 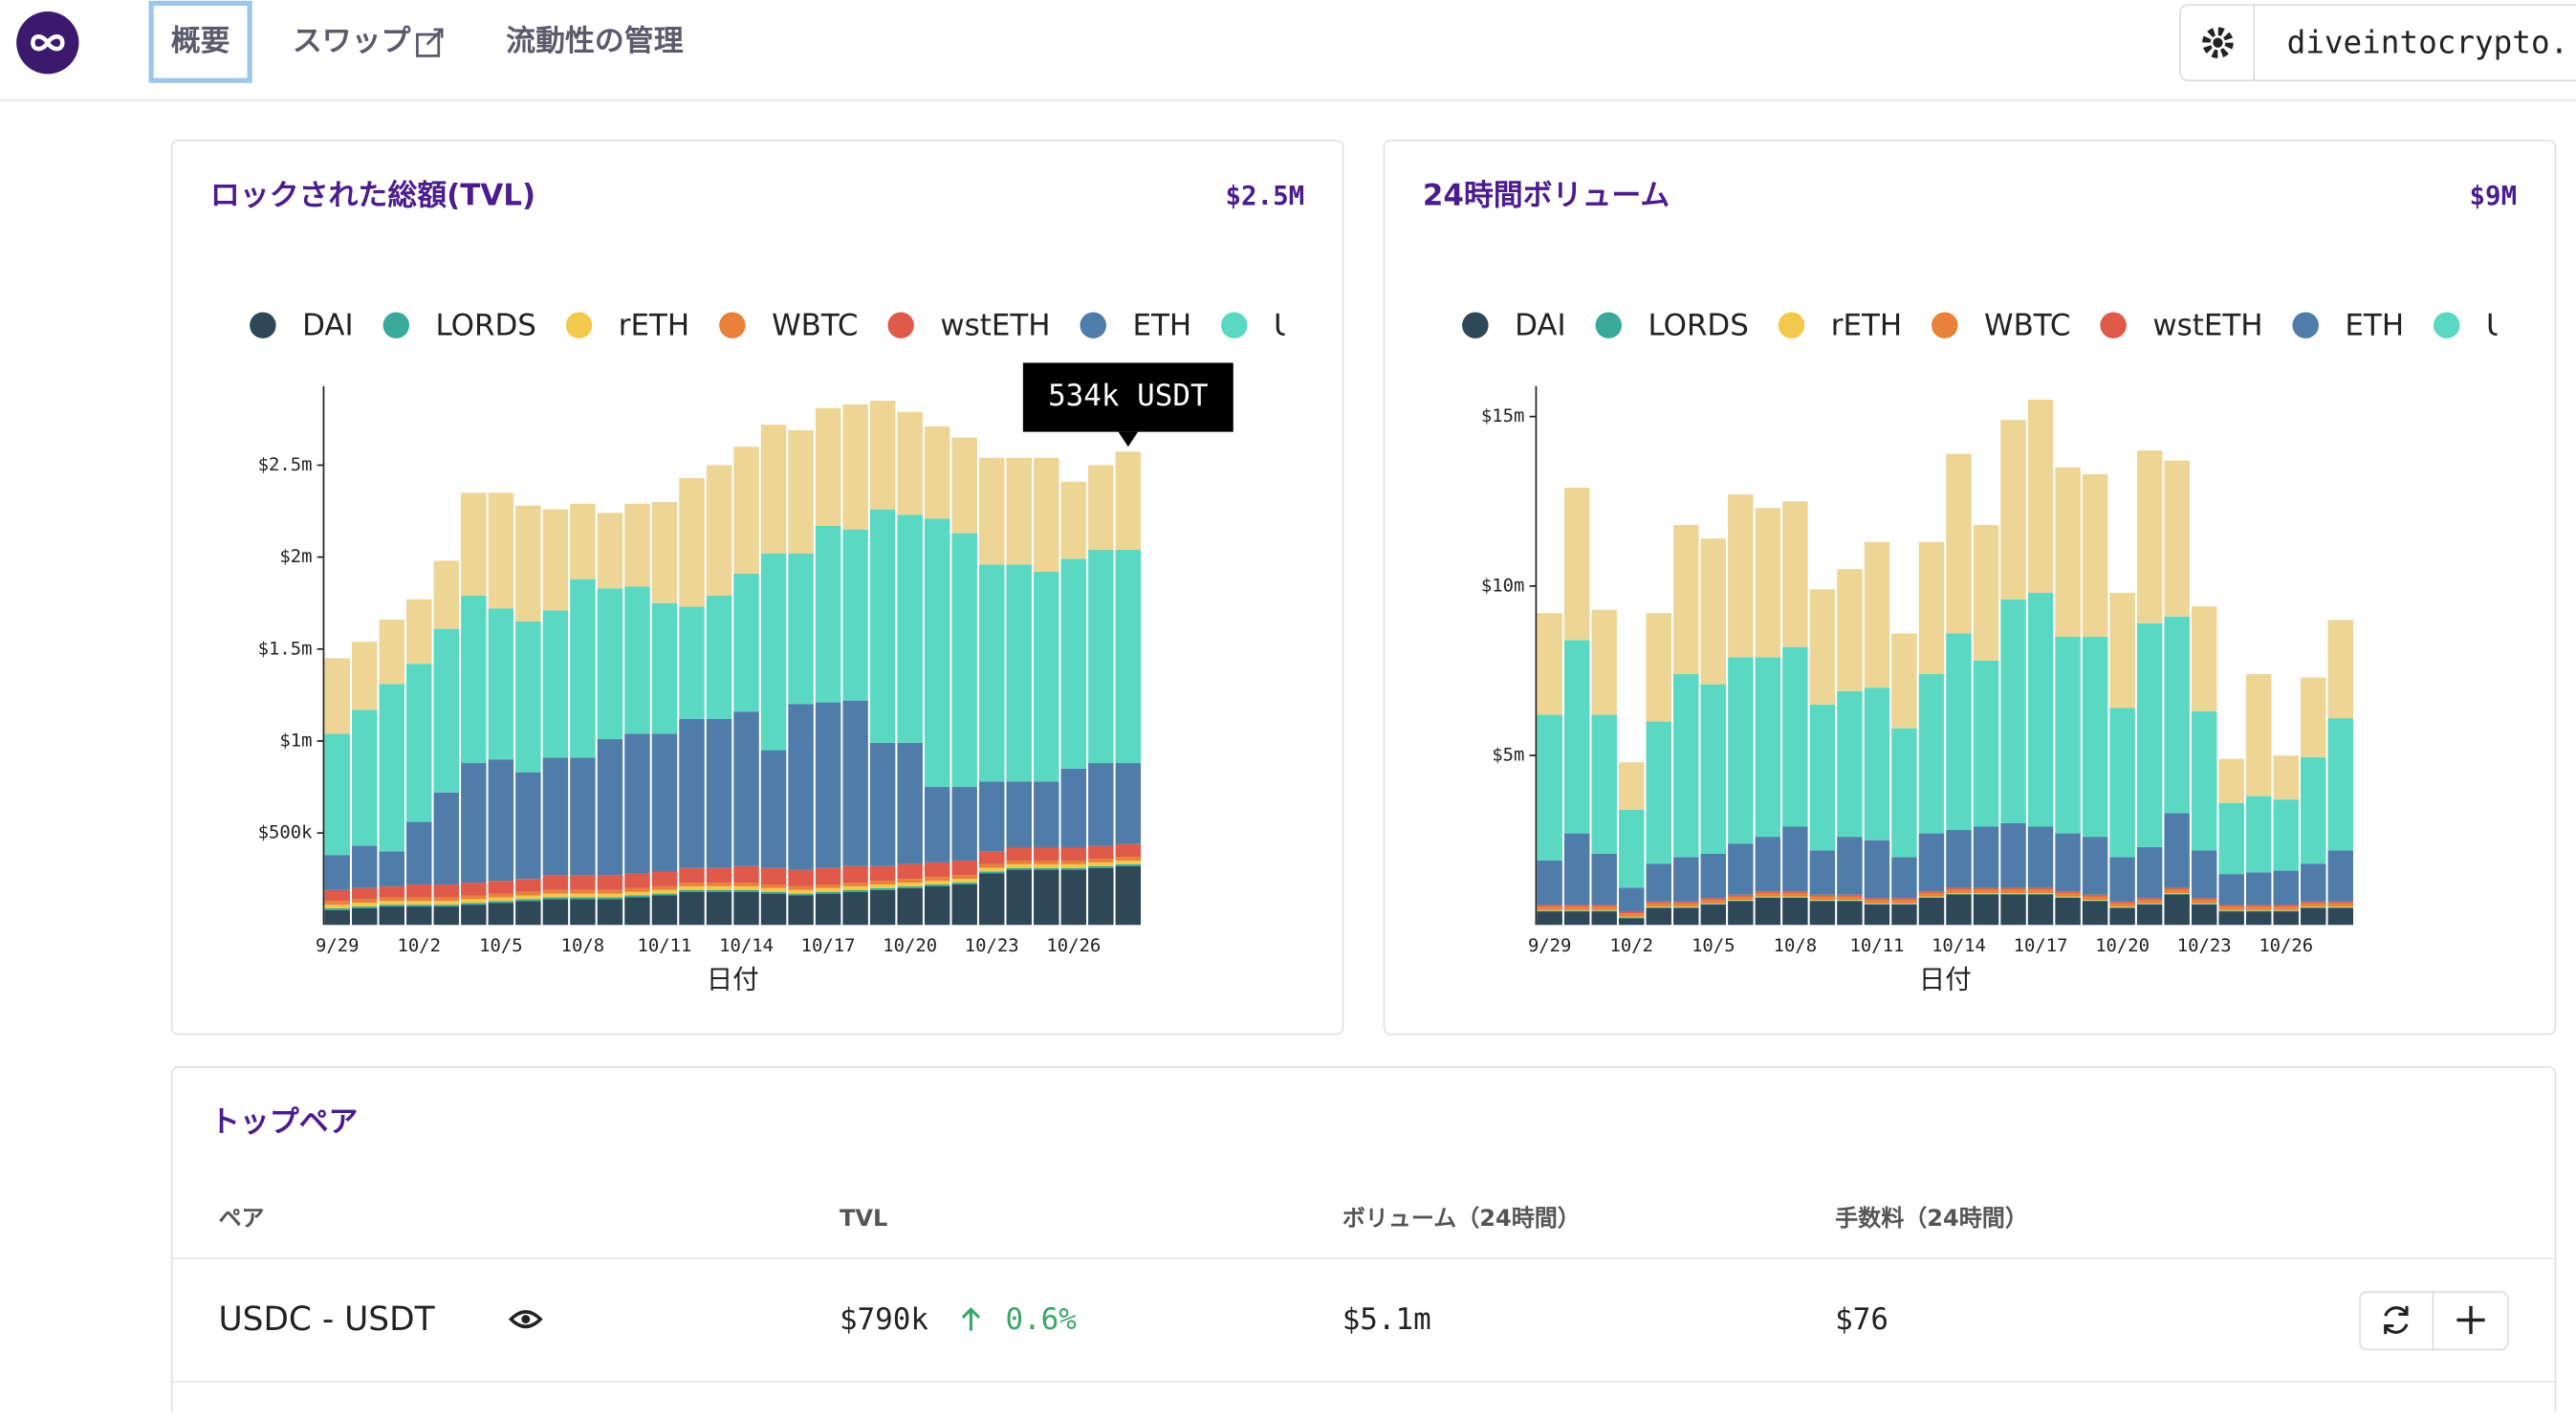 I want to click on up-arrow, so click(x=971, y=1319).